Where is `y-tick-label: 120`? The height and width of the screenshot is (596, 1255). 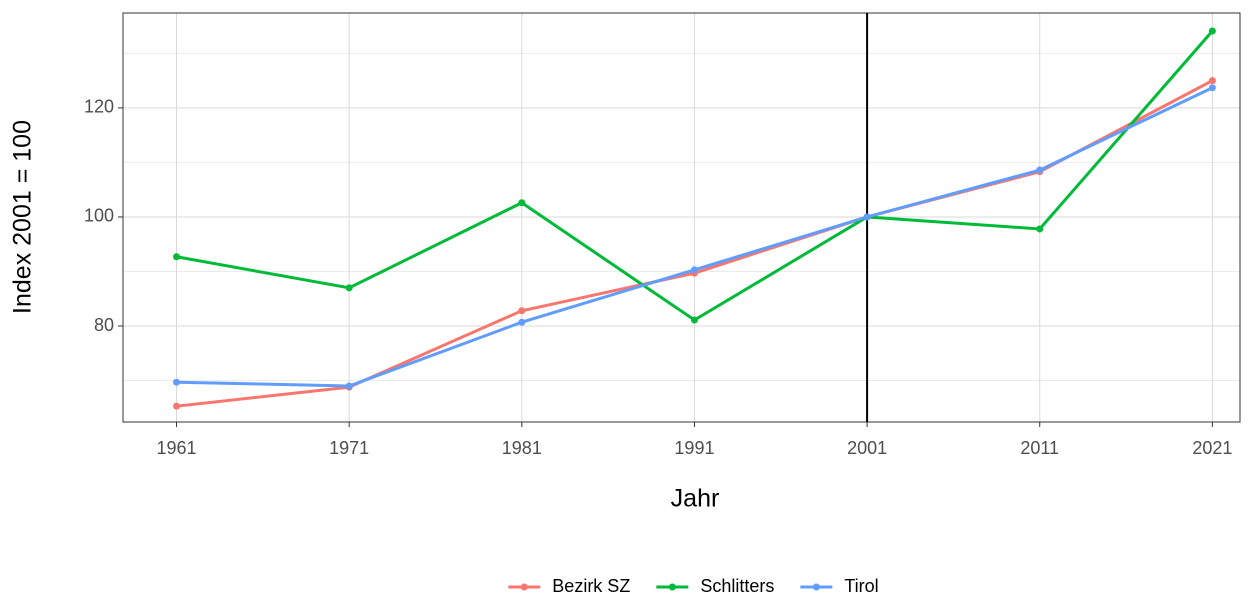 y-tick-label: 120 is located at coordinates (99, 107).